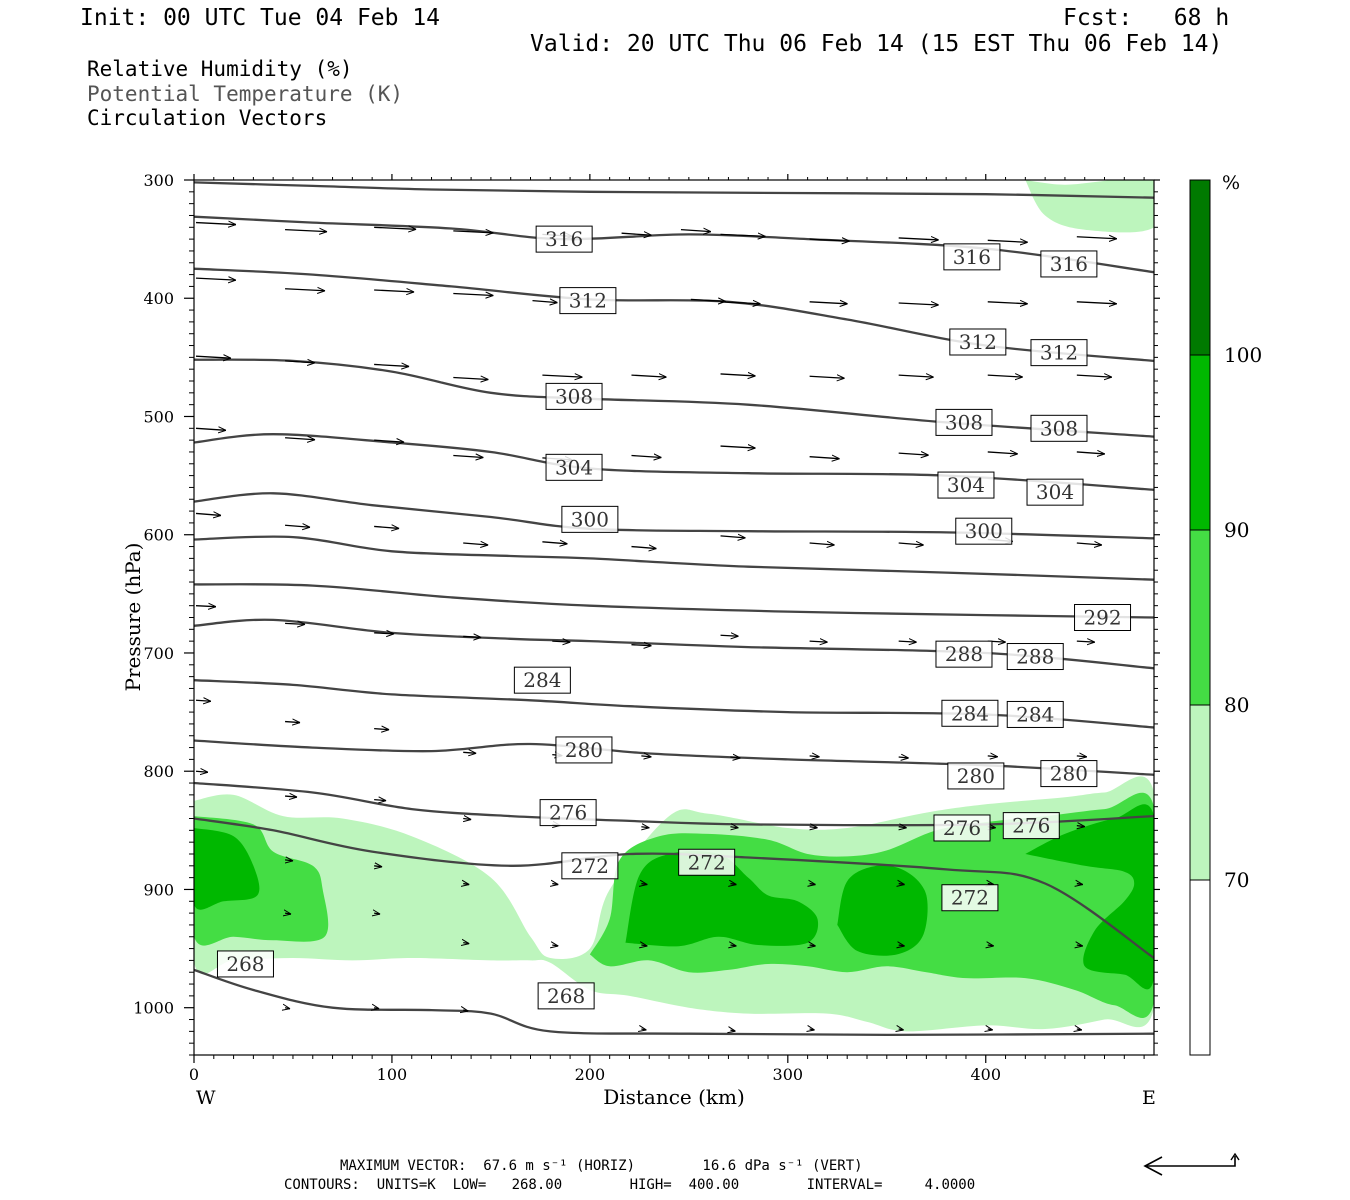 This screenshot has width=1350, height=1200. I want to click on colorbar-frame, so click(1200, 617).